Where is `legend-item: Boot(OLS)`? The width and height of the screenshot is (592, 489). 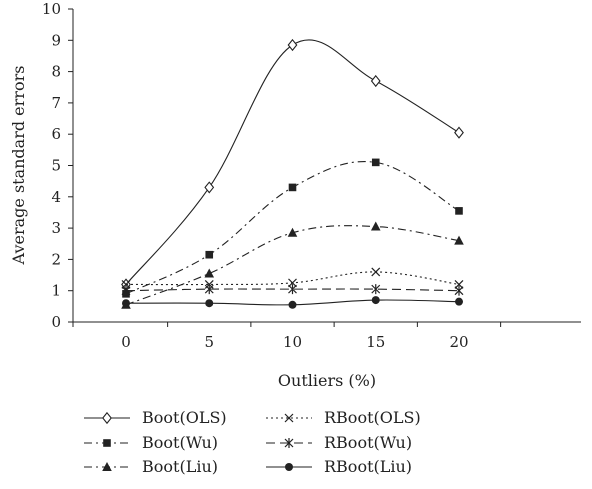 legend-item: Boot(OLS) is located at coordinates (155, 417).